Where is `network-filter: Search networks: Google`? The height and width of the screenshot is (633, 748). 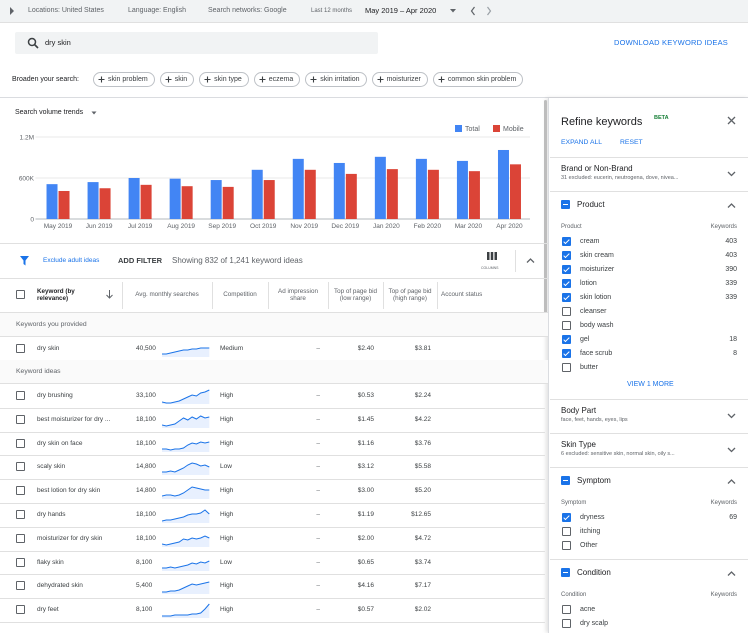 network-filter: Search networks: Google is located at coordinates (247, 10).